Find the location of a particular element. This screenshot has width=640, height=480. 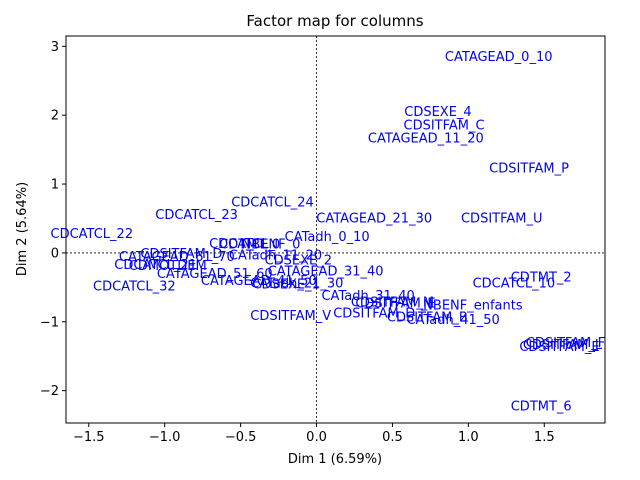

point-label: CDSITFAM_F is located at coordinates (566, 343).